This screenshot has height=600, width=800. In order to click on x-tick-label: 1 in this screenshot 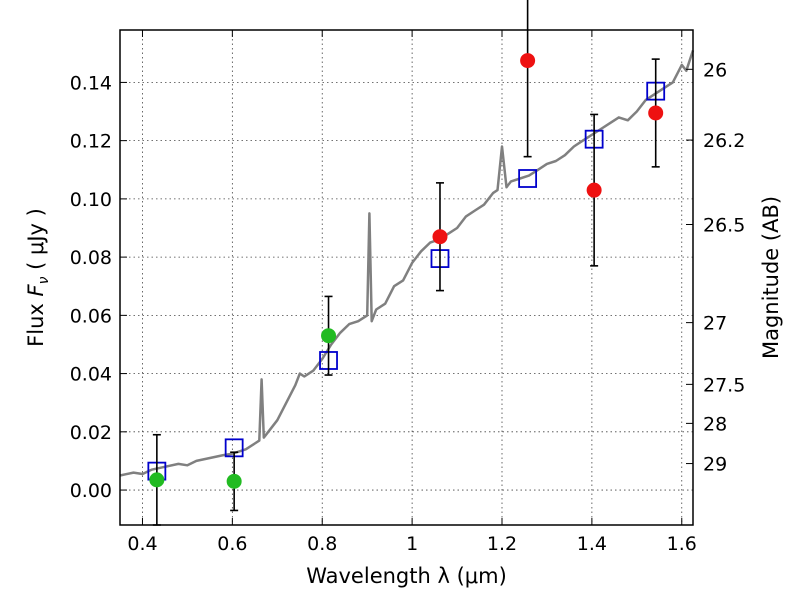, I will do `click(412, 544)`.